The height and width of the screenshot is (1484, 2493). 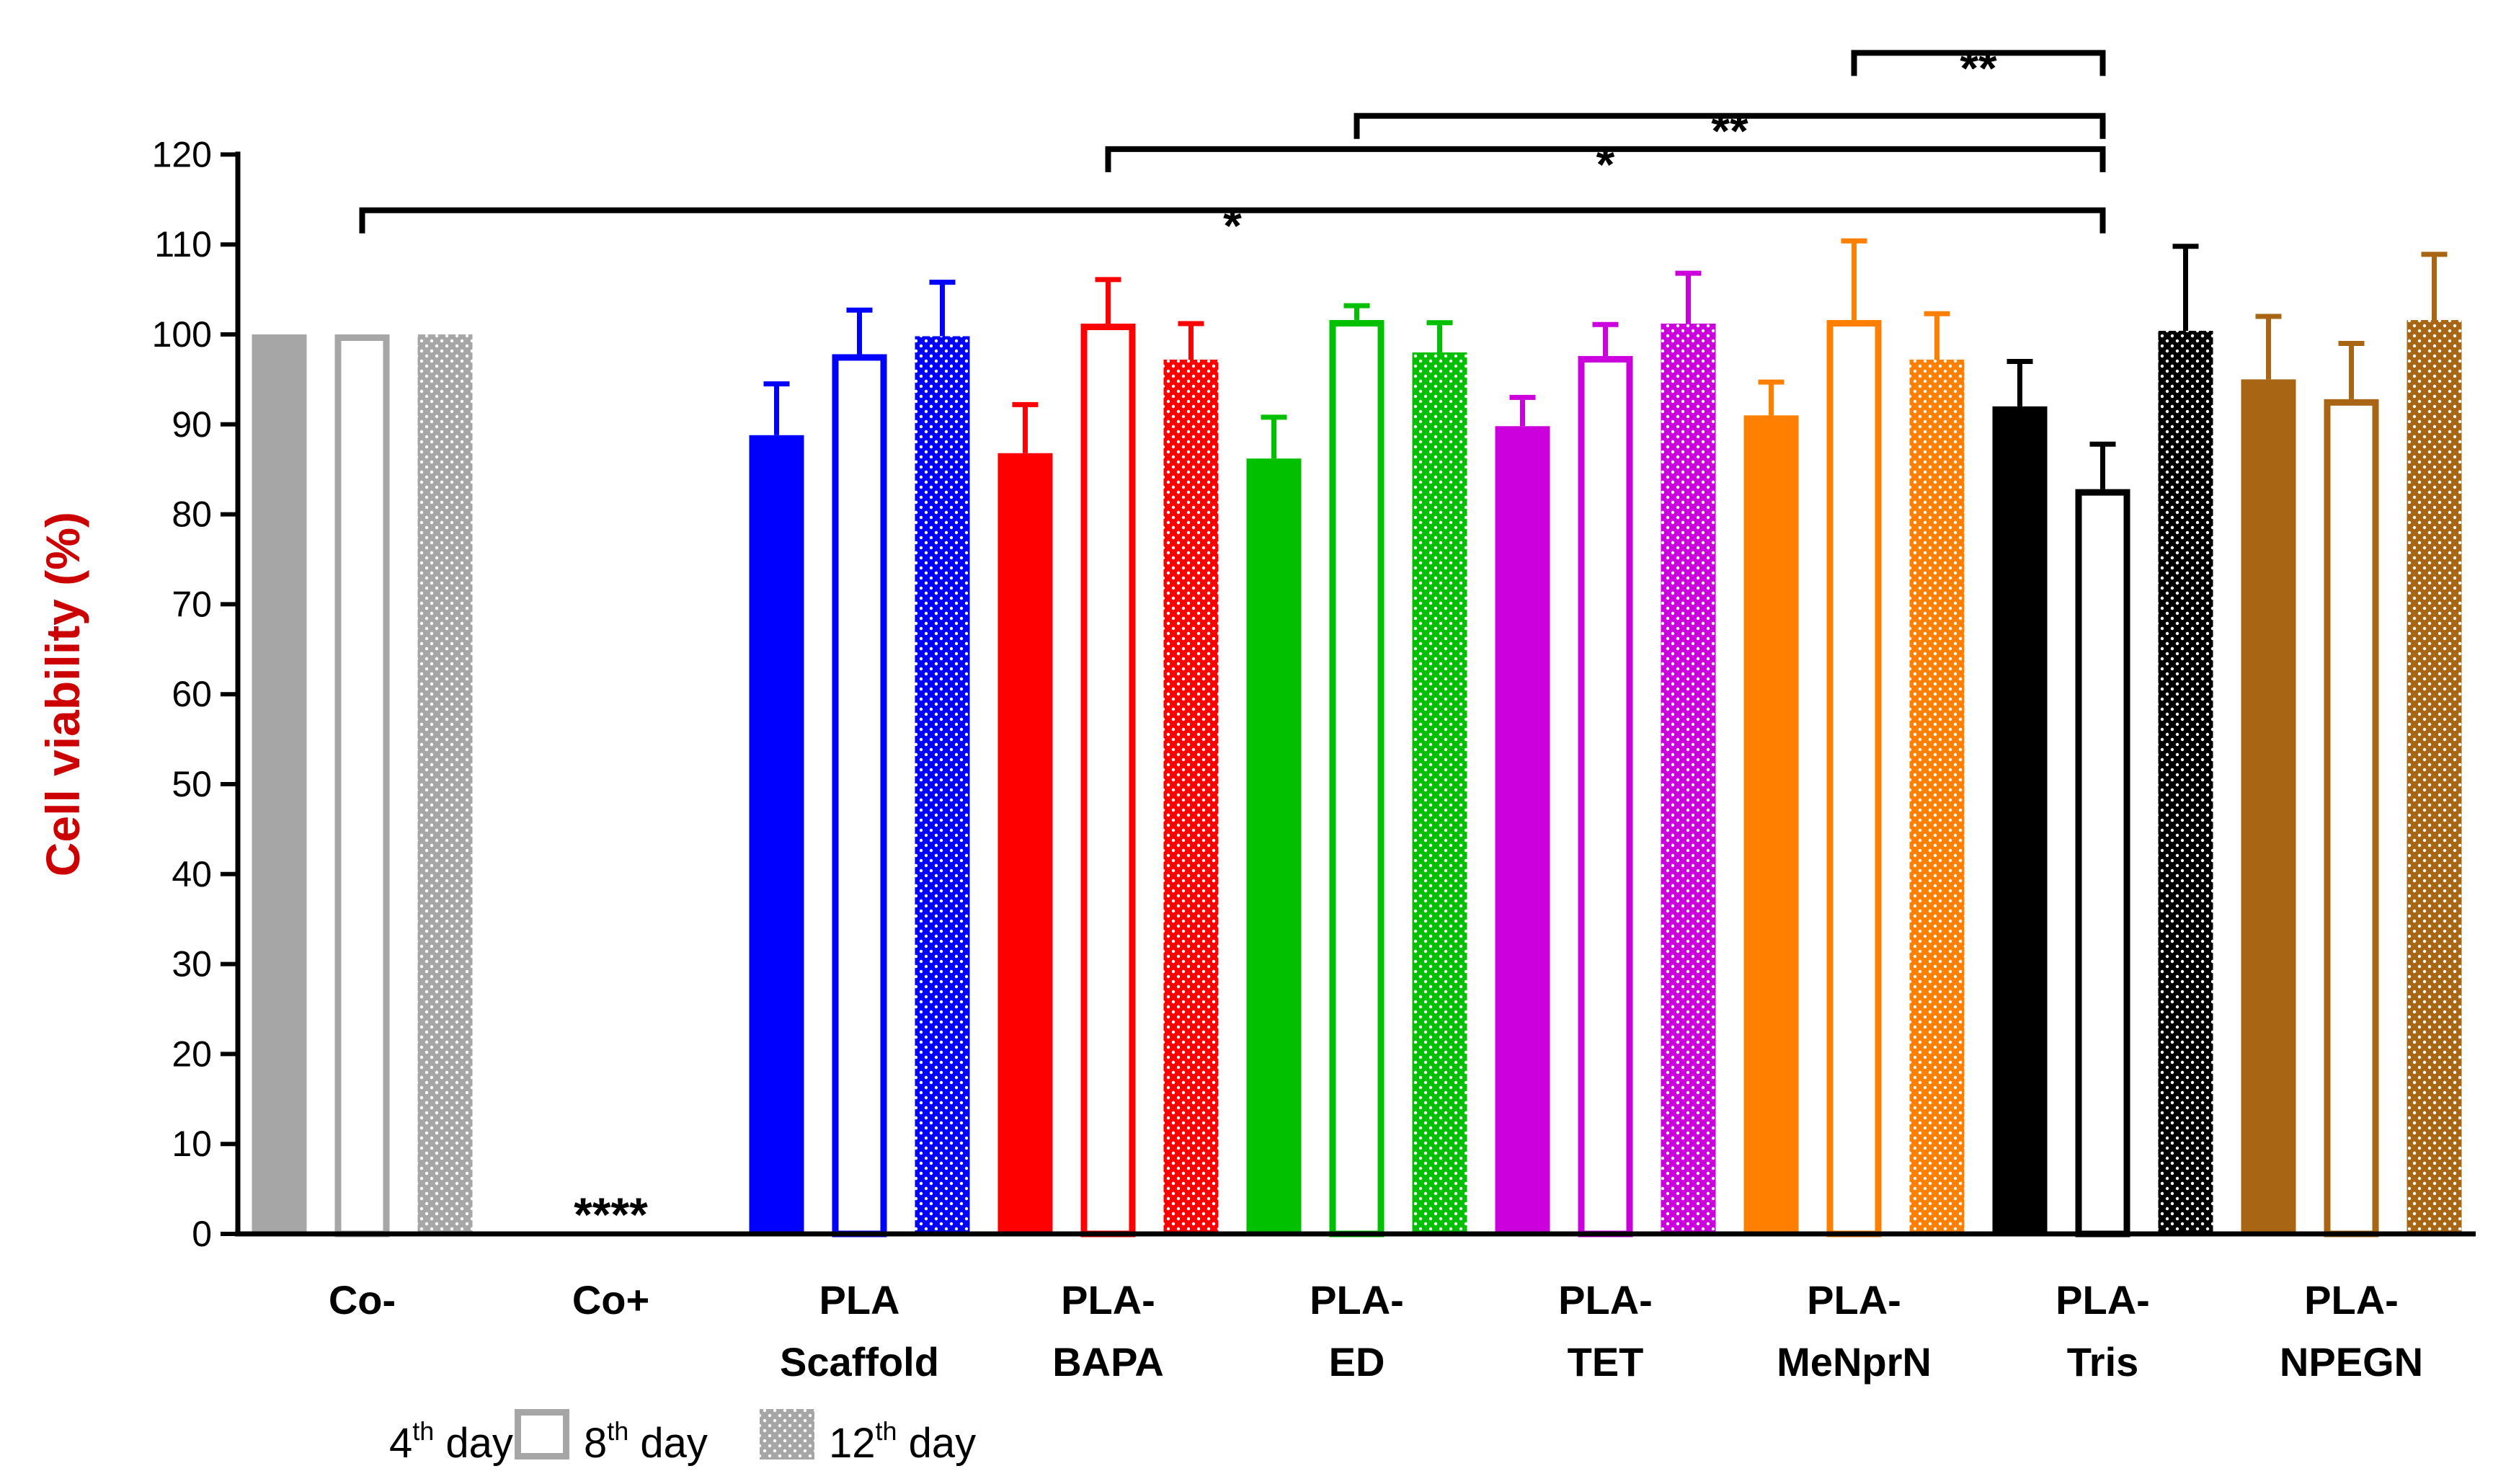 What do you see at coordinates (646, 1441) in the screenshot?
I see `legend-label: 8th day` at bounding box center [646, 1441].